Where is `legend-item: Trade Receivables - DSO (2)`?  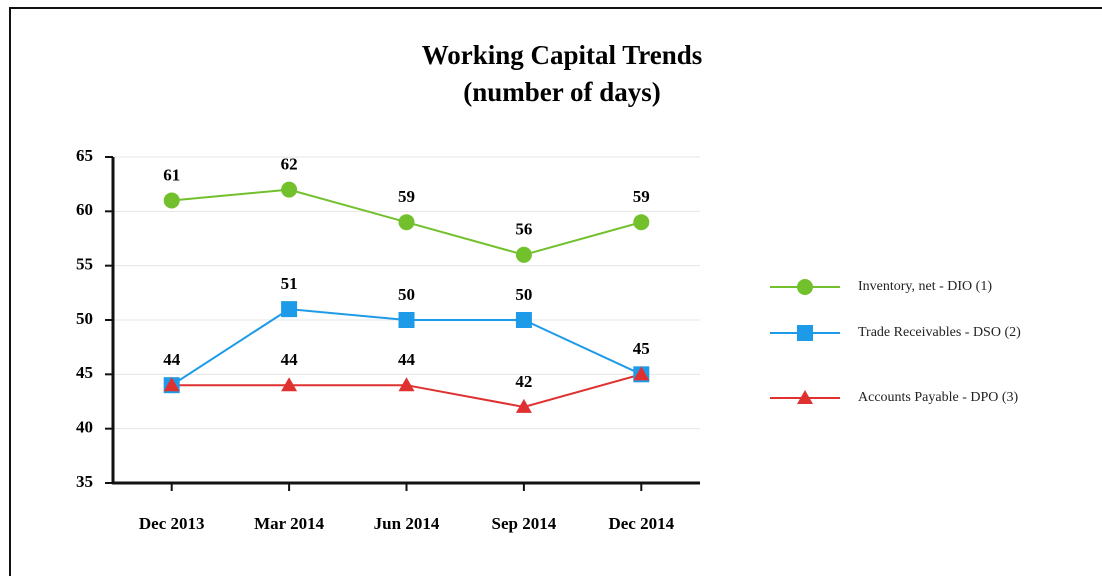 legend-item: Trade Receivables - DSO (2) is located at coordinates (903, 333).